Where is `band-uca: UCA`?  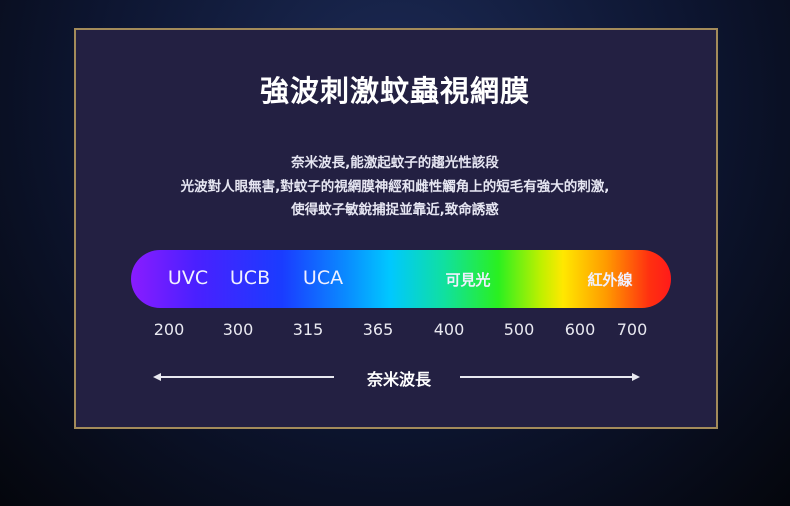 band-uca: UCA is located at coordinates (323, 278).